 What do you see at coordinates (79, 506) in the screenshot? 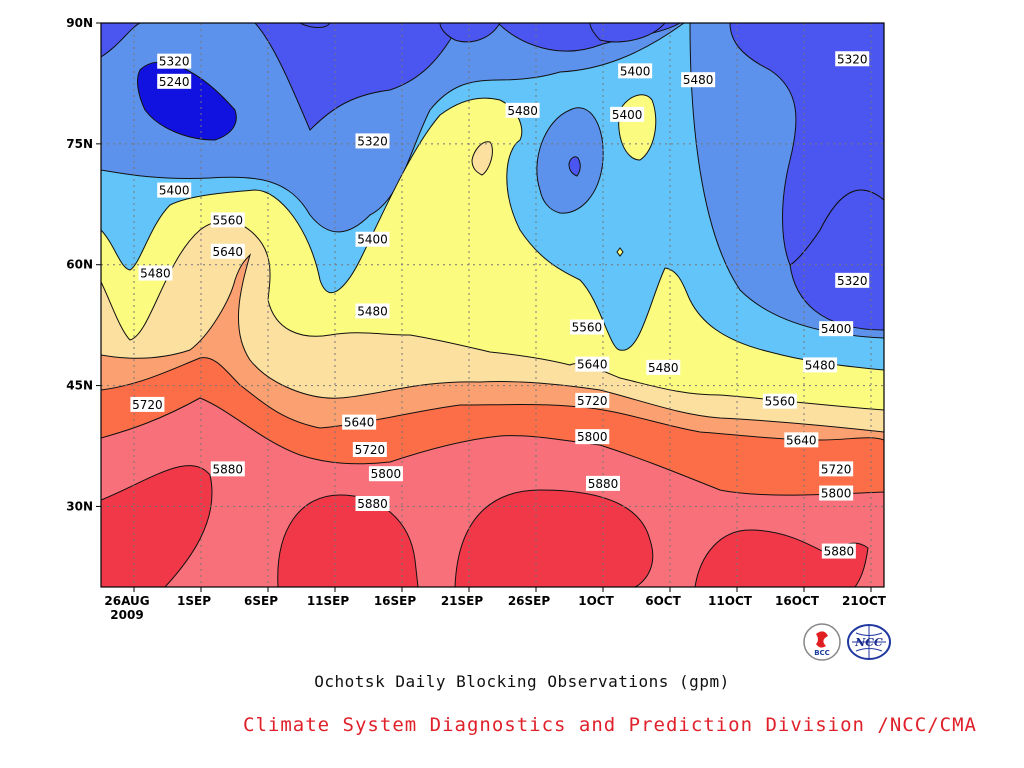
I see `y-tick-label: 30N` at bounding box center [79, 506].